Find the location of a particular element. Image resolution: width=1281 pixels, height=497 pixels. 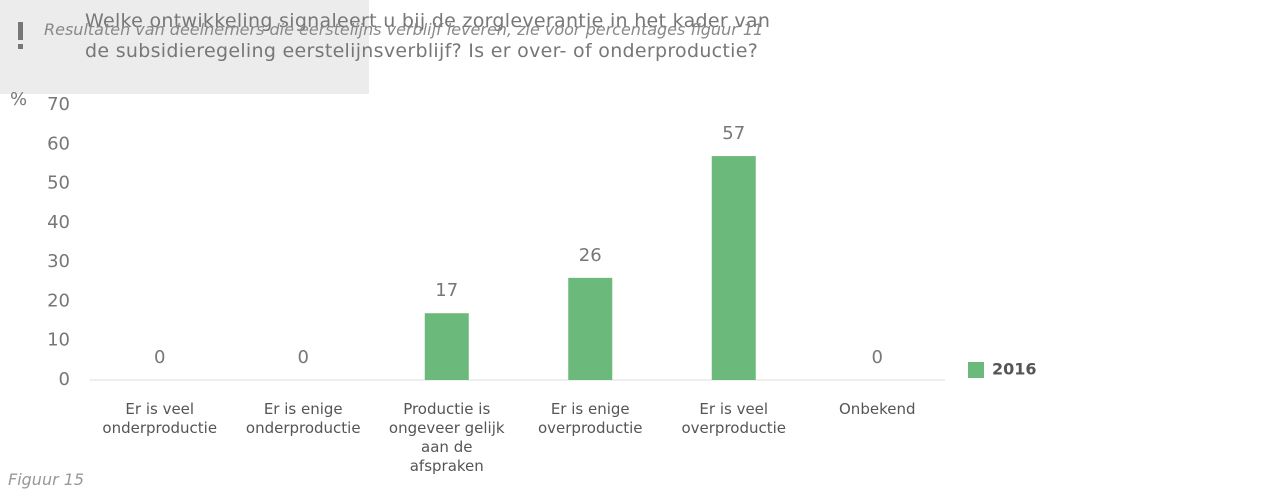

x-tick-label: Er is enige overproductie is located at coordinates (590, 418).